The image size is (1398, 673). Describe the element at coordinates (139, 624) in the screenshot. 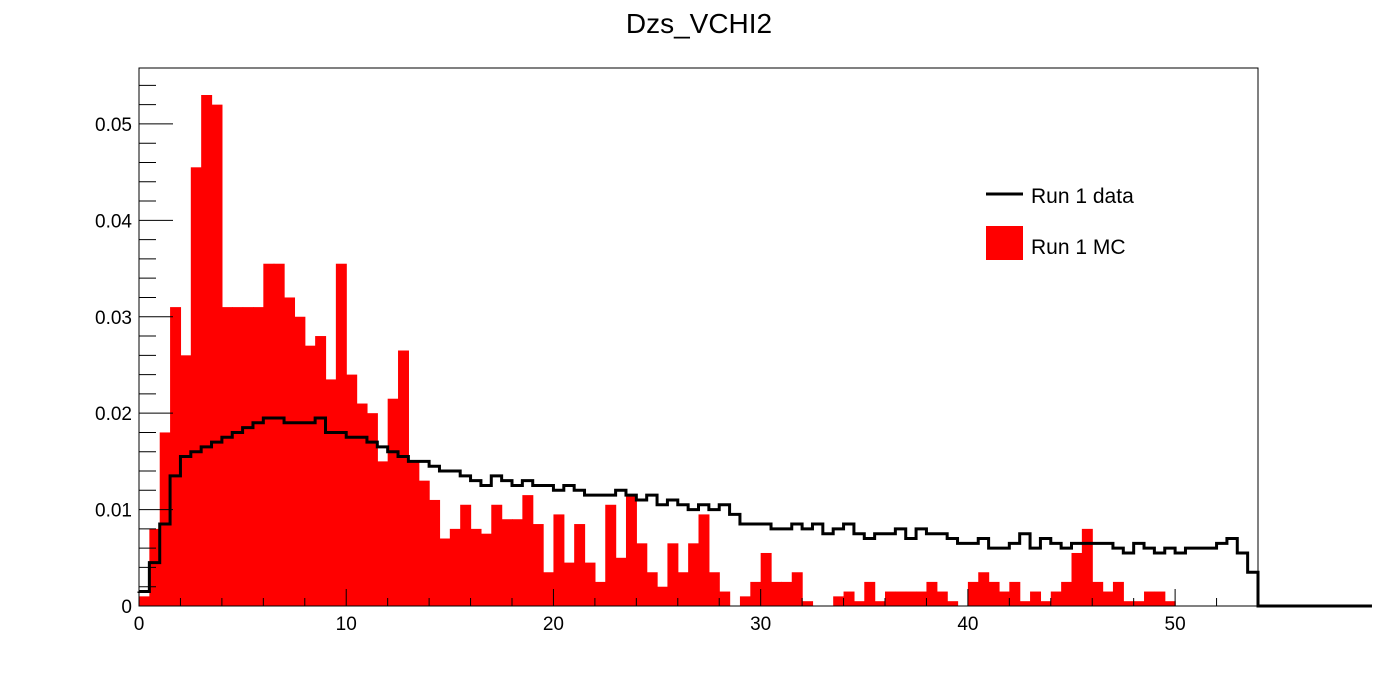

I see `x-tick-label: 0` at that location.